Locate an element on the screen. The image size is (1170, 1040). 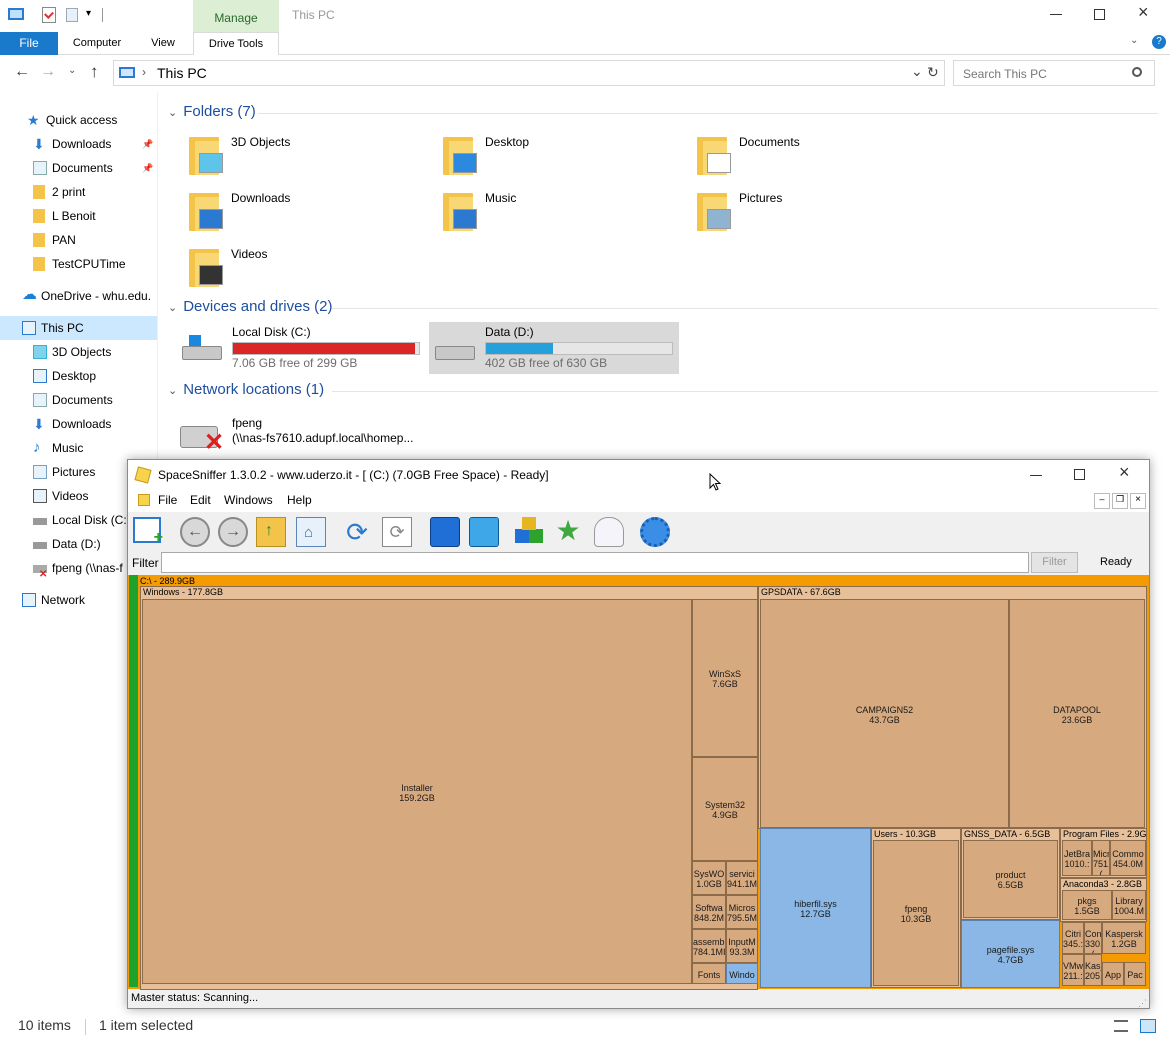
treemap-cell-library: Library 1004.M is located at coordinates (1129, 905).